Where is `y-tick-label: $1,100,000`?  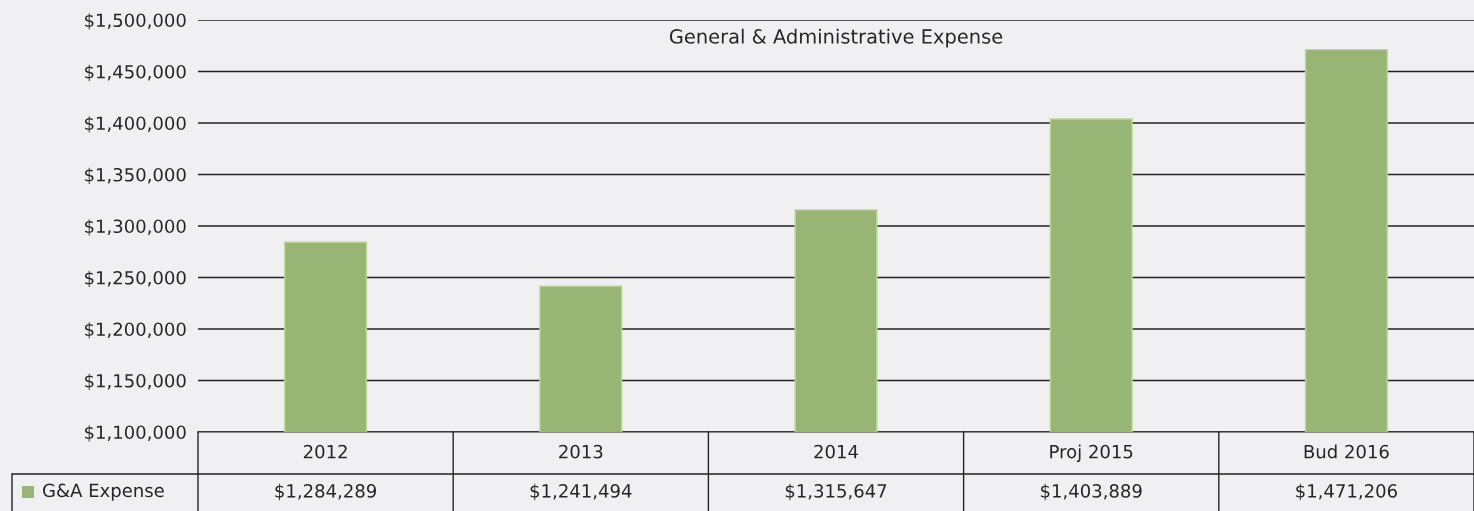
y-tick-label: $1,100,000 is located at coordinates (135, 433).